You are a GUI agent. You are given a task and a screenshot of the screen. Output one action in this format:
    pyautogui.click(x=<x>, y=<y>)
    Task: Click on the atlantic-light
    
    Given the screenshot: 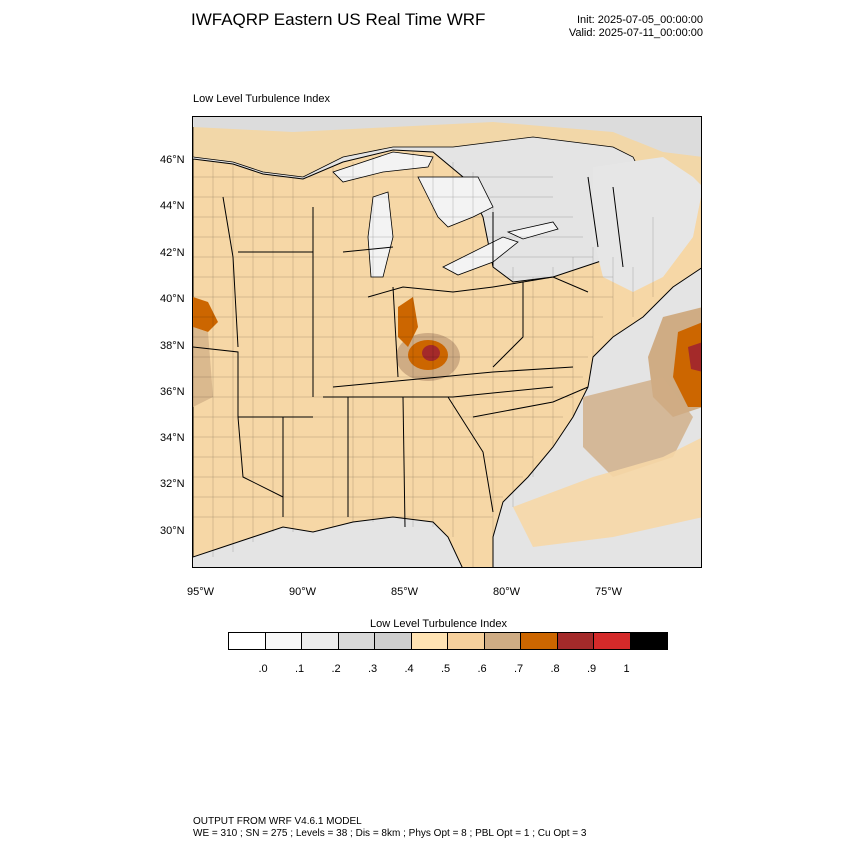 What is the action you would take?
    pyautogui.click(x=607, y=492)
    